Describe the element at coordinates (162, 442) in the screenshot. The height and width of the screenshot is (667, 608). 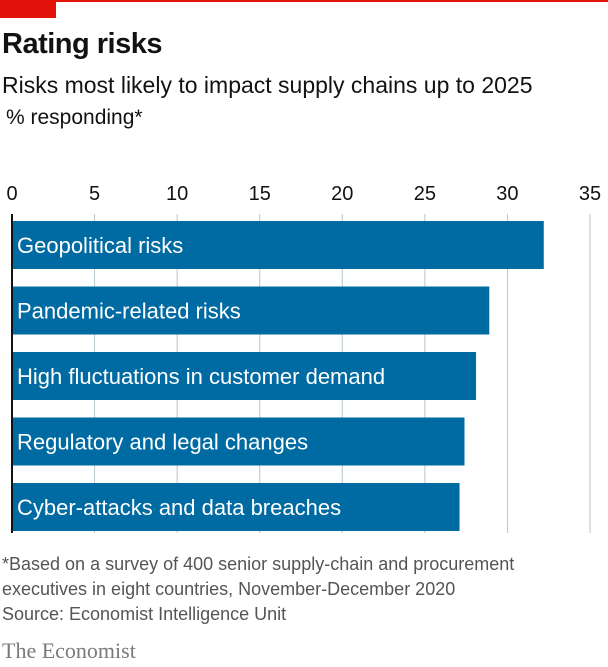
I see `bar-label: Regulatory and legal changes` at that location.